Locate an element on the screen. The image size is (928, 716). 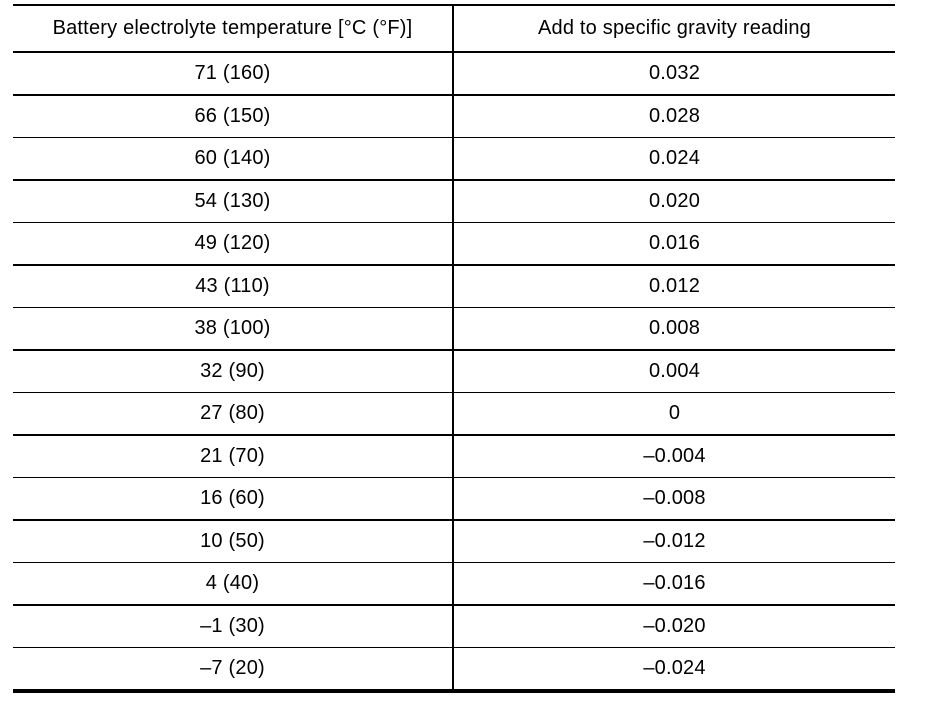
table-row: 38 (100) 0.008 is located at coordinates (454, 329).